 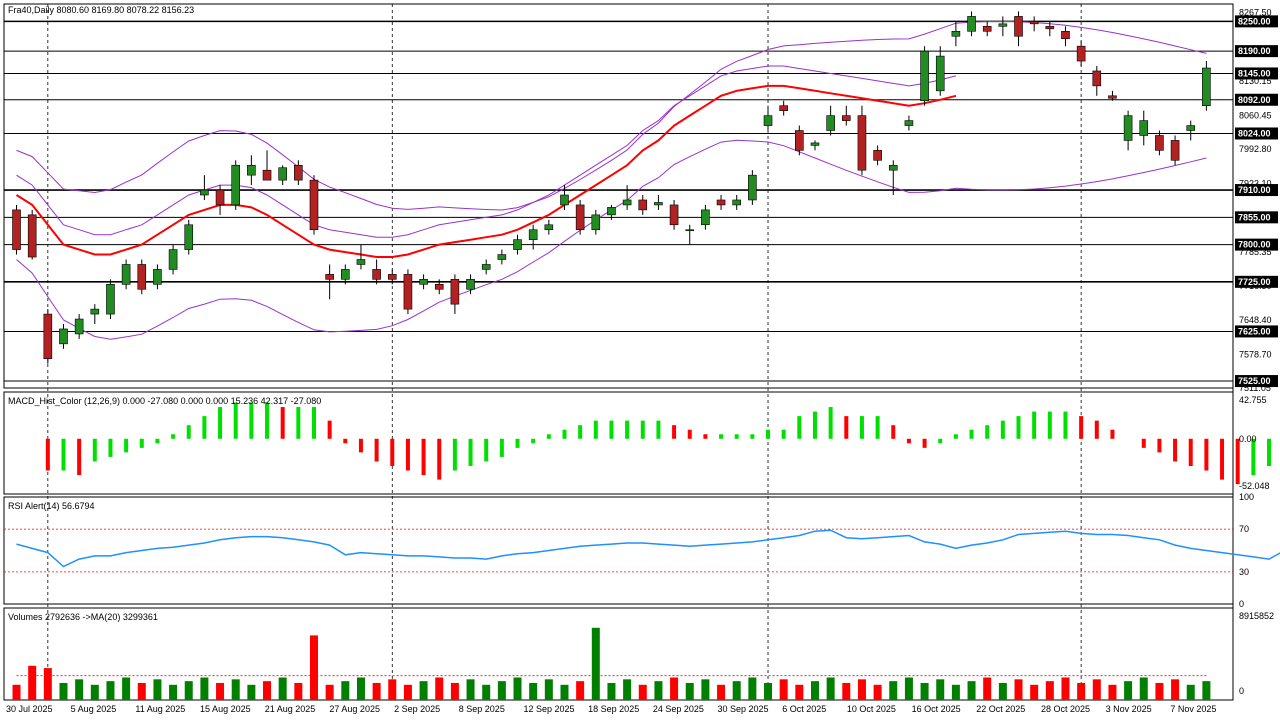 I want to click on volume-header: Volumes 2792636 ->MA(20) 3299361, so click(x=83, y=617).